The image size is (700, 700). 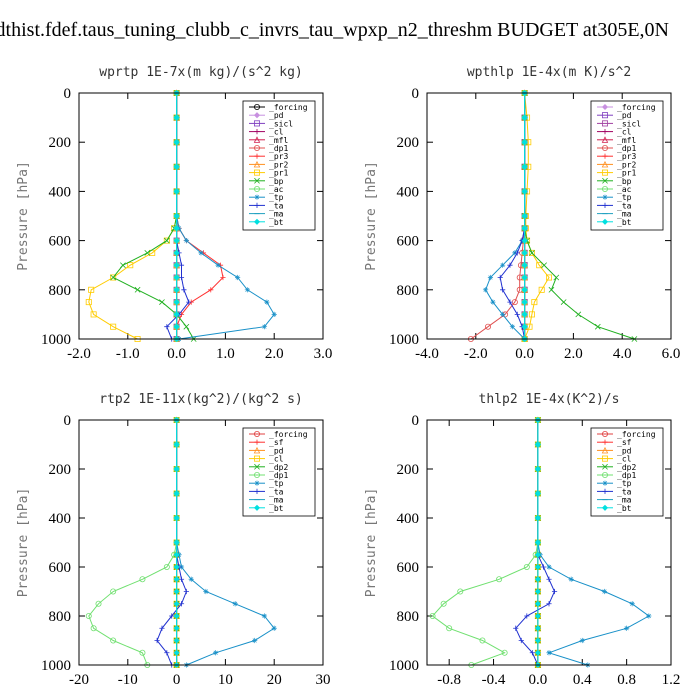 What do you see at coordinates (276, 459) in the screenshot?
I see `legend-label: _cl` at bounding box center [276, 459].